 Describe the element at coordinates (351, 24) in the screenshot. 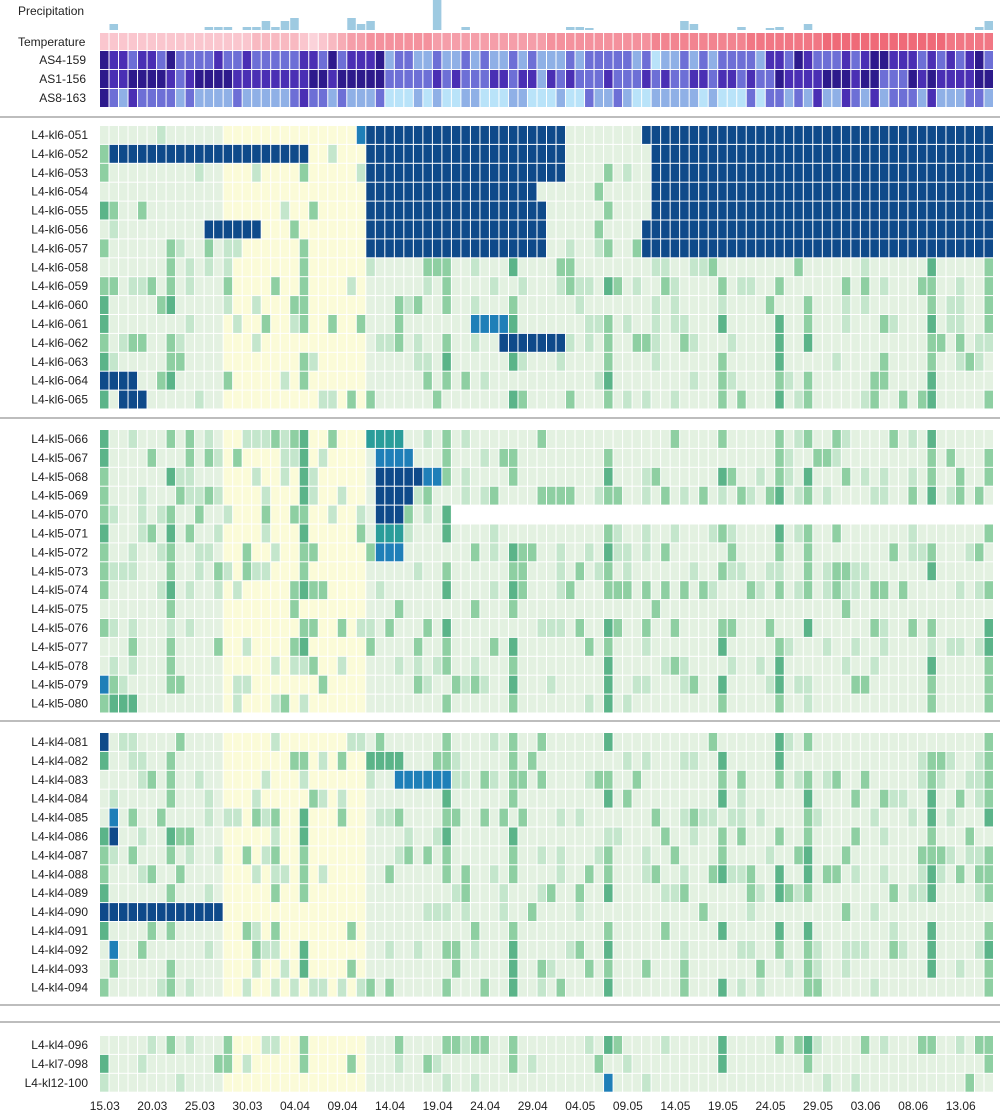

I see `precip-bar` at that location.